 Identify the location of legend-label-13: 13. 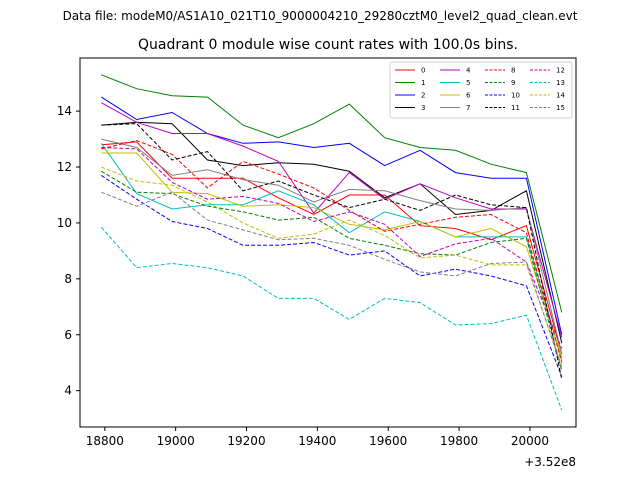
(560, 83).